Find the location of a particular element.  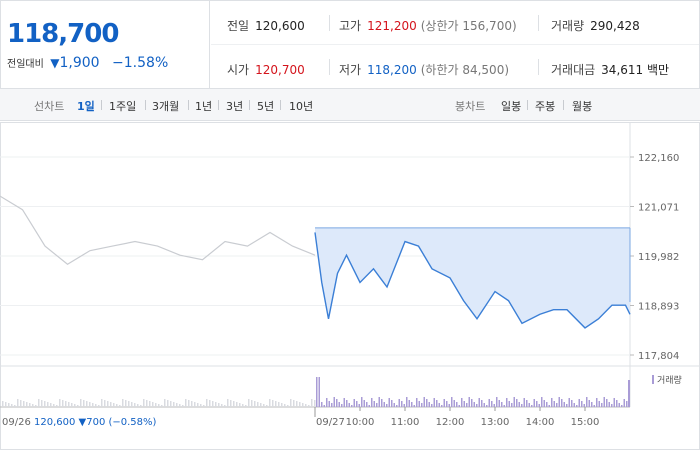

change-value: 1,900 is located at coordinates (79, 63).